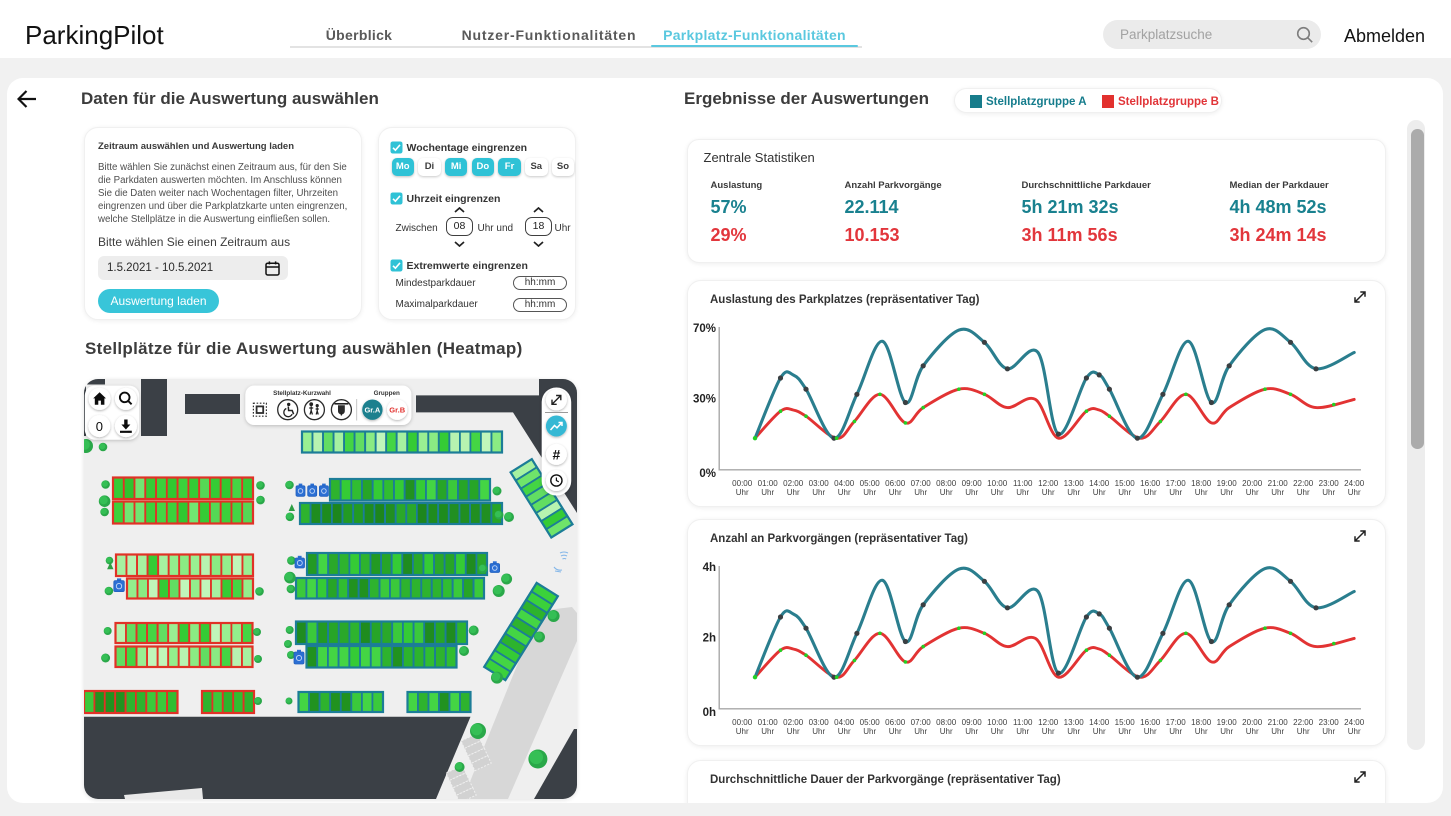  I want to click on svg-text: 24:00, so click(1354, 483).